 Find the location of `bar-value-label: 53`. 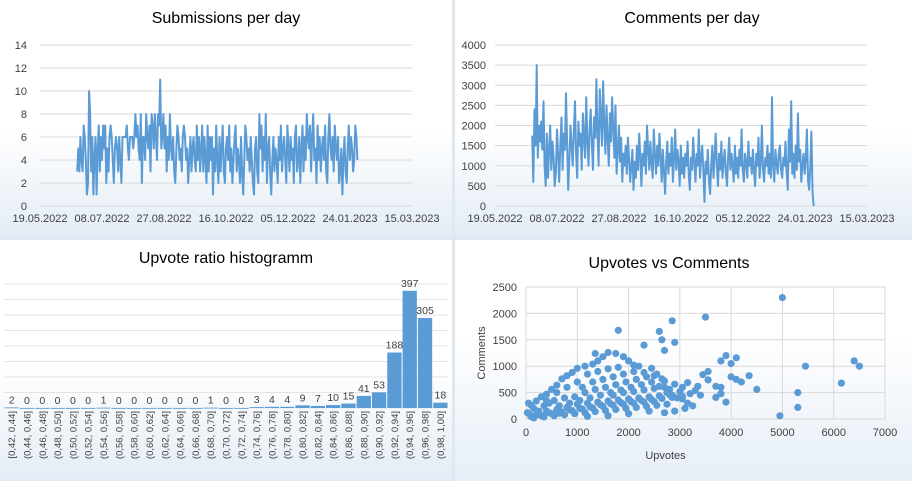

bar-value-label: 53 is located at coordinates (379, 385).